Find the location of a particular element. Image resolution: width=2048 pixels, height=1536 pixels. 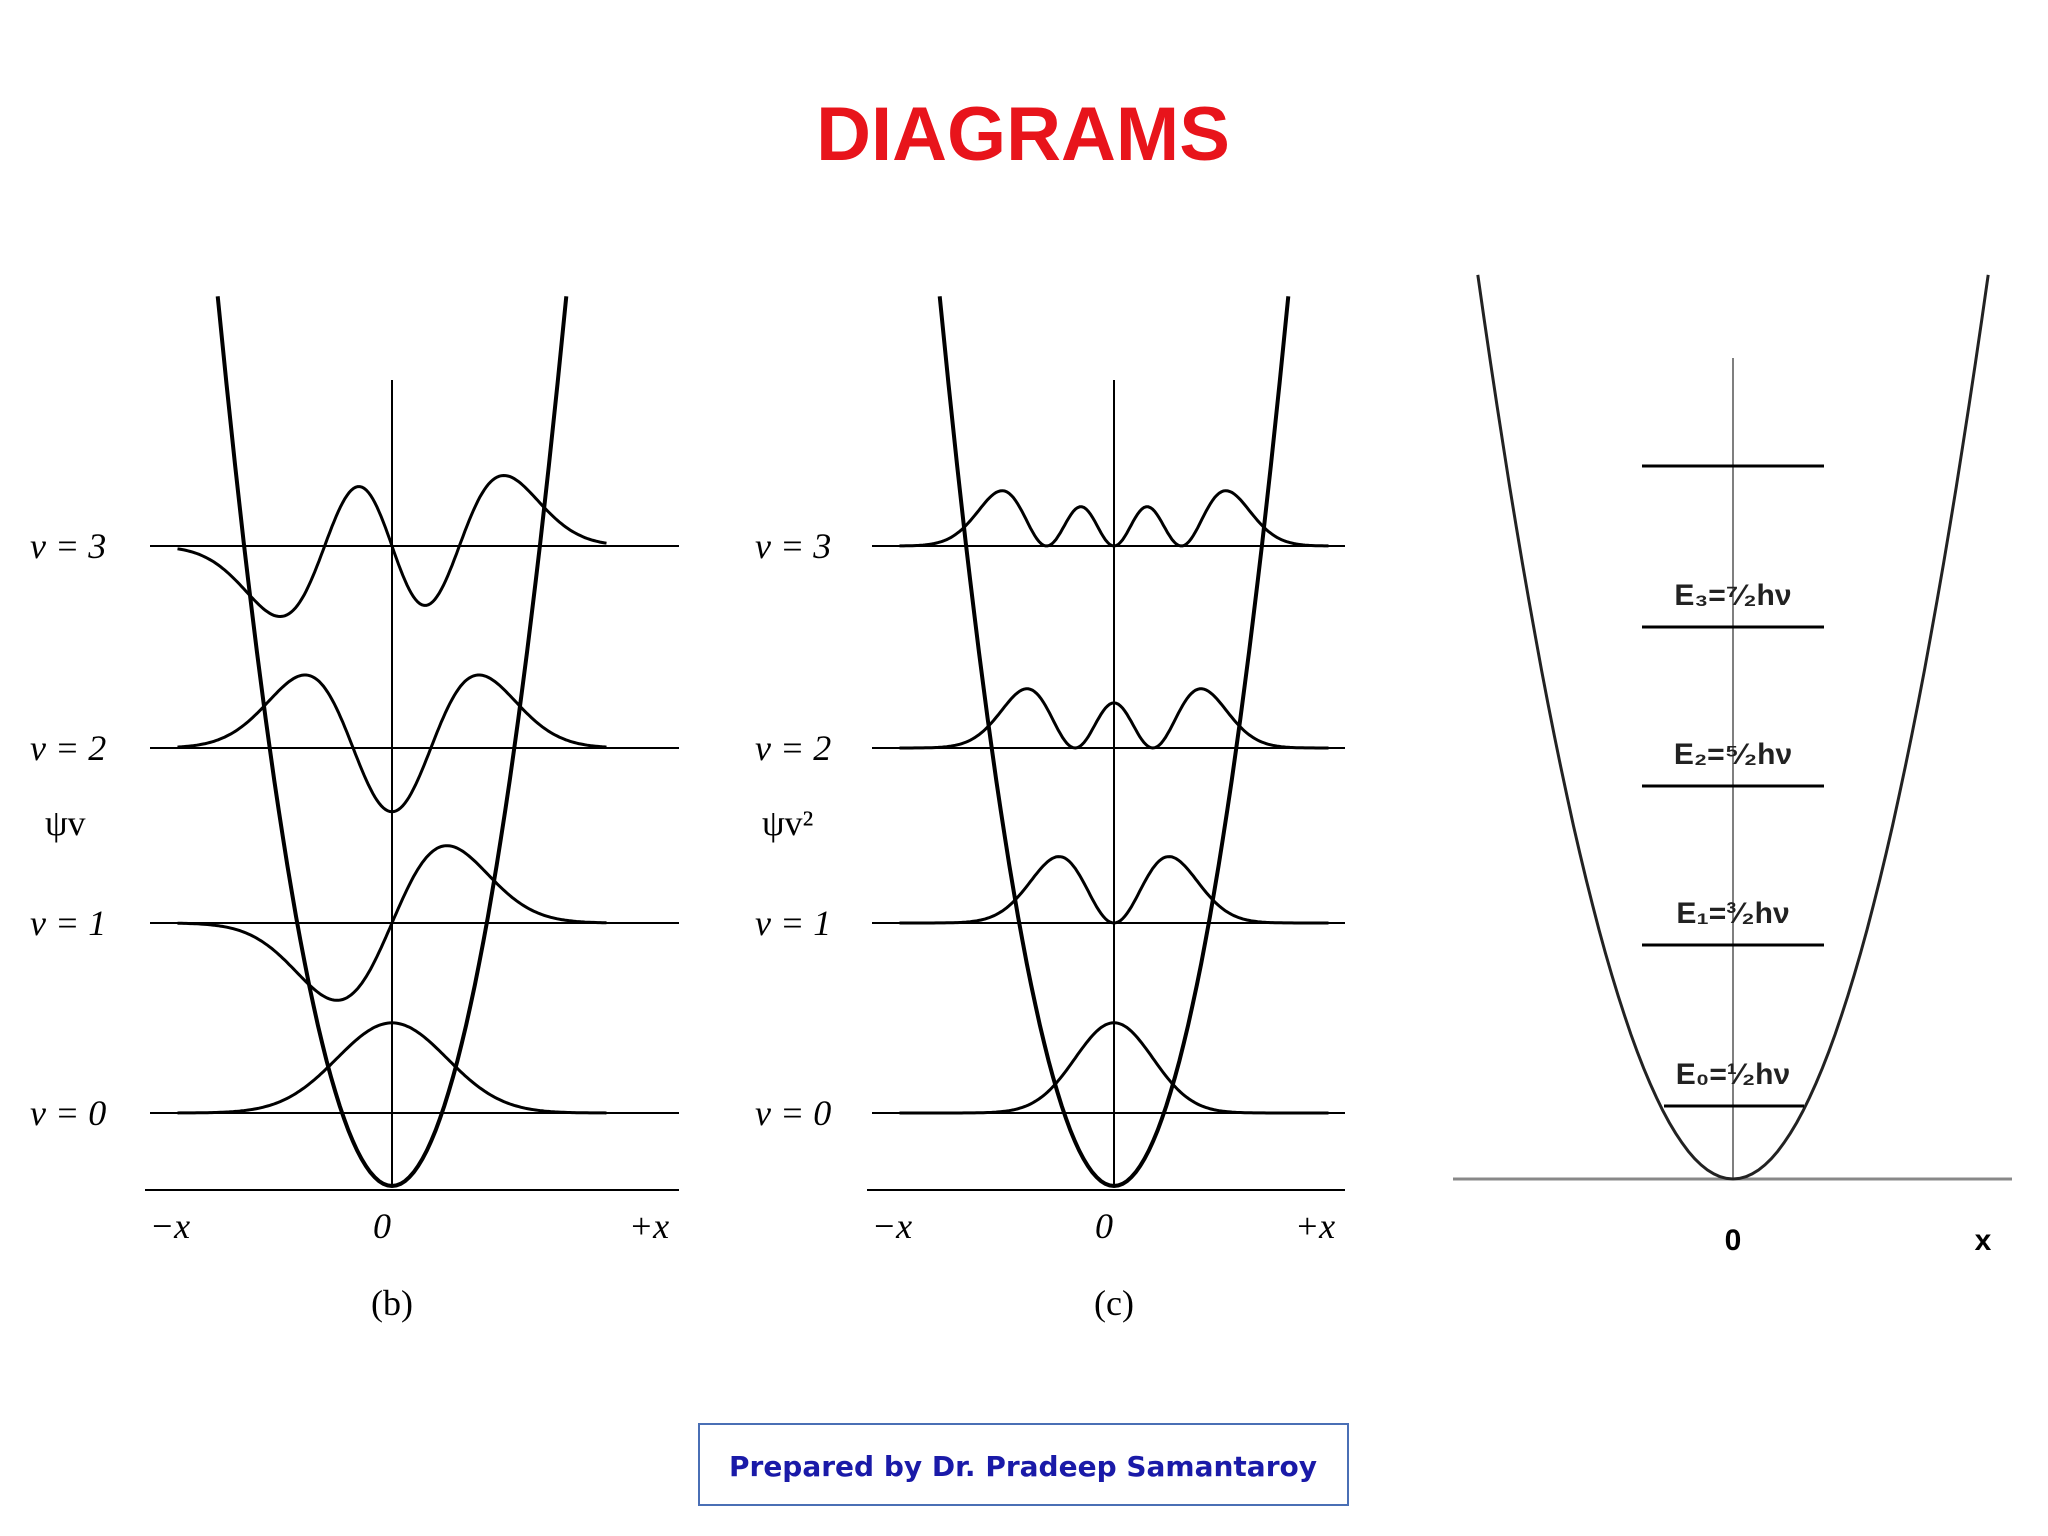

footer-text: Prepared by Dr. Pradeep Samantaroy is located at coordinates (1023, 1466).